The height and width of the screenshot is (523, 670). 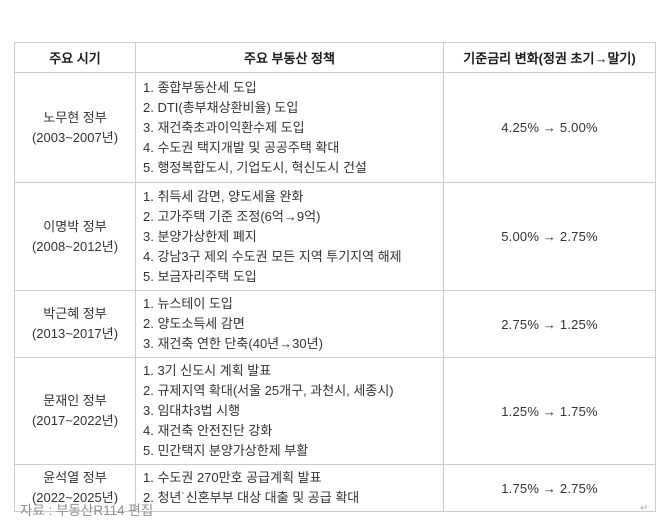 I want to click on rate-change-cell: 1.75% → 2.75%, so click(x=549, y=488).